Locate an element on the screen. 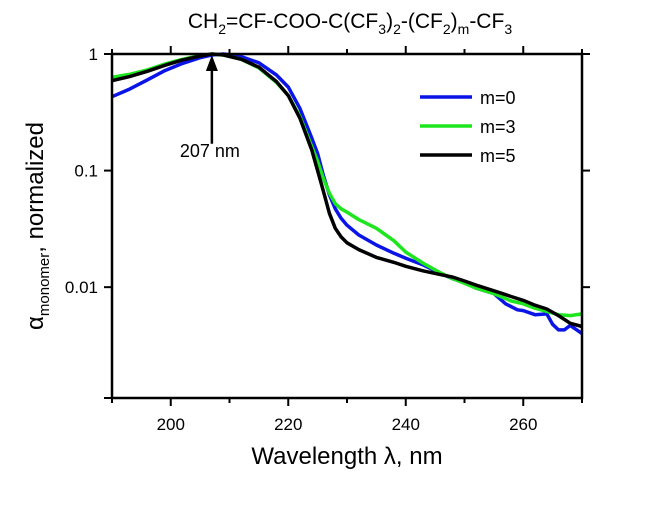 This screenshot has width=650, height=509. legend-label: m=0 is located at coordinates (498, 98).